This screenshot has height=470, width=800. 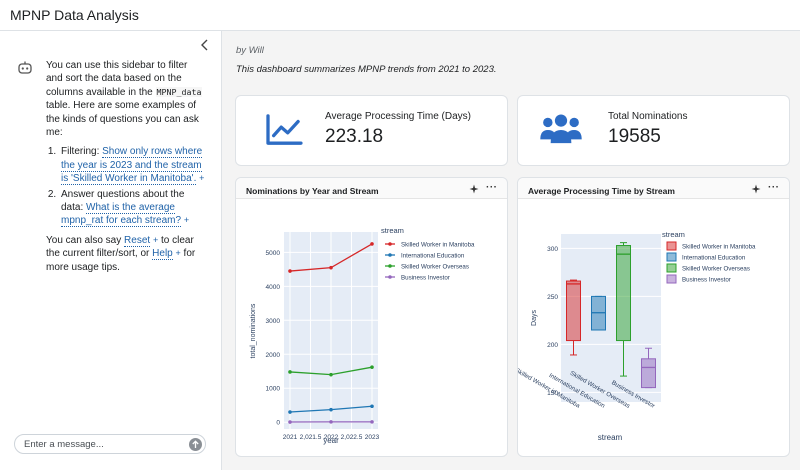 I want to click on table-name-code: MPNP_data, so click(x=179, y=91).